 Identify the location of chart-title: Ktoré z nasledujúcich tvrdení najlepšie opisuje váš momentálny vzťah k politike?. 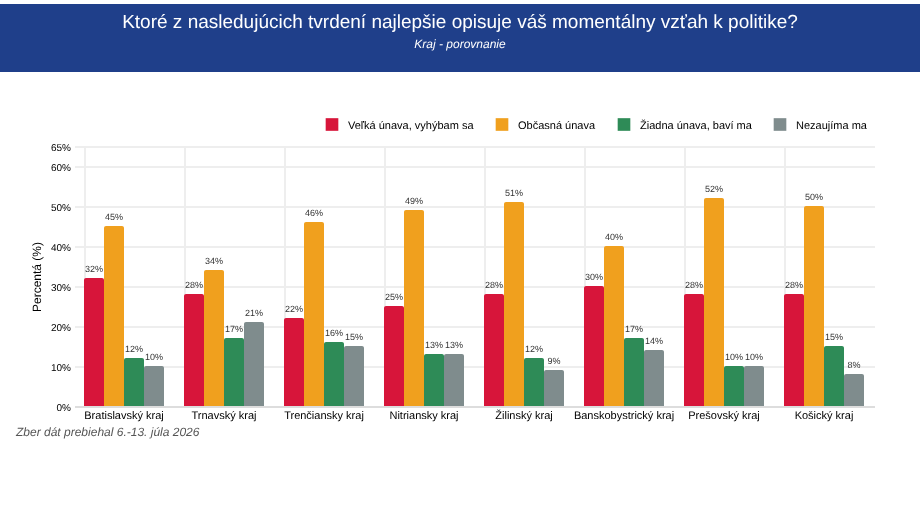
(460, 23).